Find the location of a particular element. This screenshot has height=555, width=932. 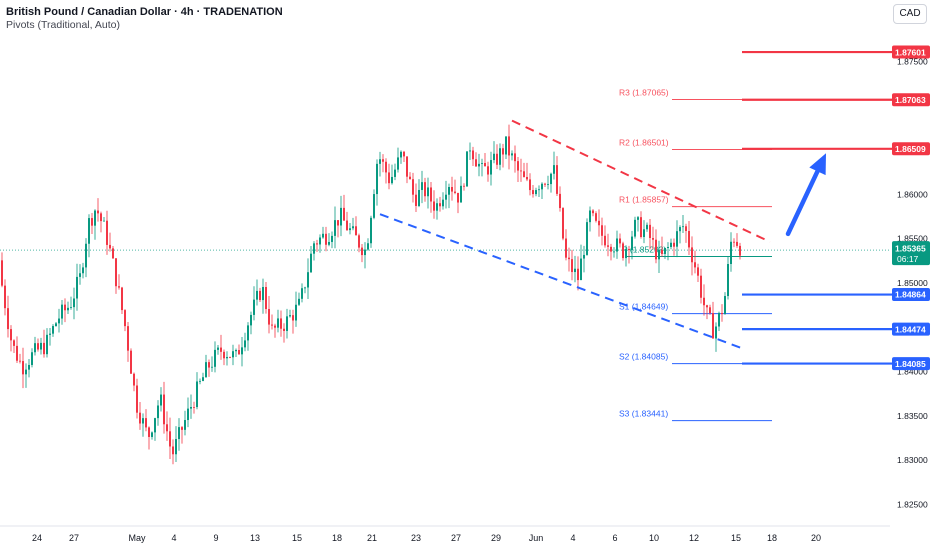

last-price-tag is located at coordinates (911, 253).